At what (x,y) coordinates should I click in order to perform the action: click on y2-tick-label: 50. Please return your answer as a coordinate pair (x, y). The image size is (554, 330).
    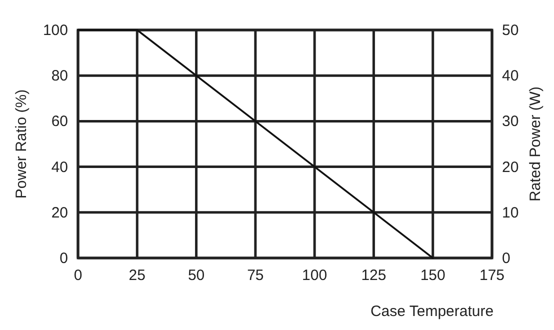
    Looking at the image, I should click on (510, 30).